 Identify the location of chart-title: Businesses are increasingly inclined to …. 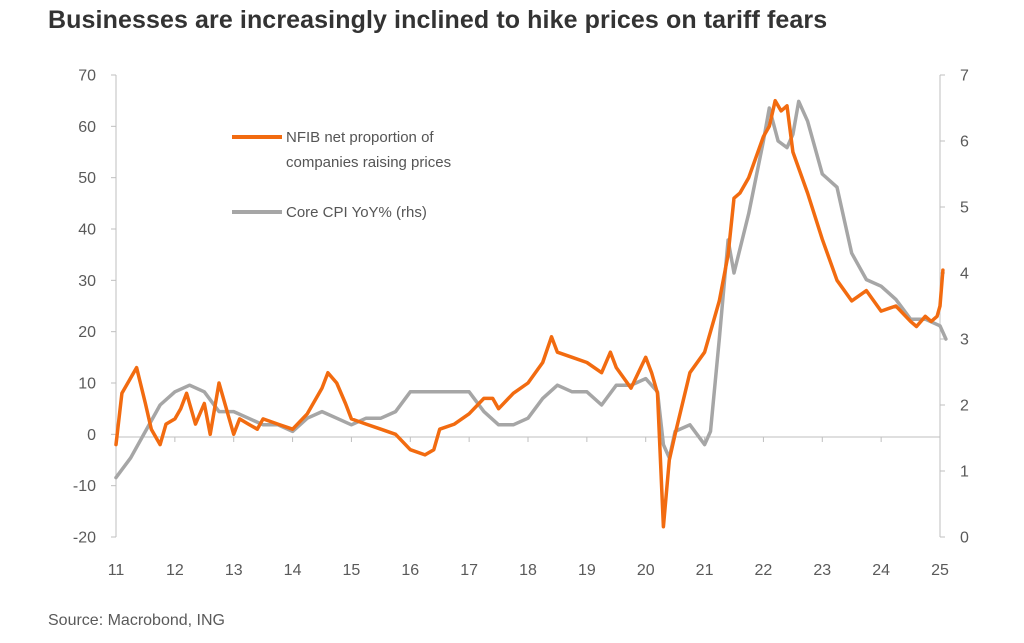
(438, 20).